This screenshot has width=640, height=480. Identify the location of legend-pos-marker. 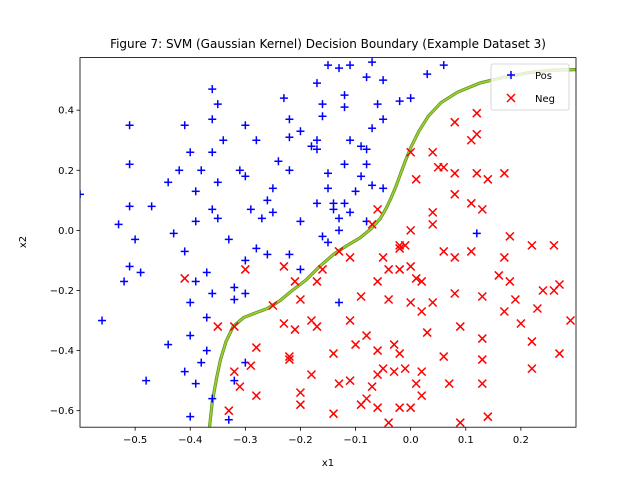
(511, 75).